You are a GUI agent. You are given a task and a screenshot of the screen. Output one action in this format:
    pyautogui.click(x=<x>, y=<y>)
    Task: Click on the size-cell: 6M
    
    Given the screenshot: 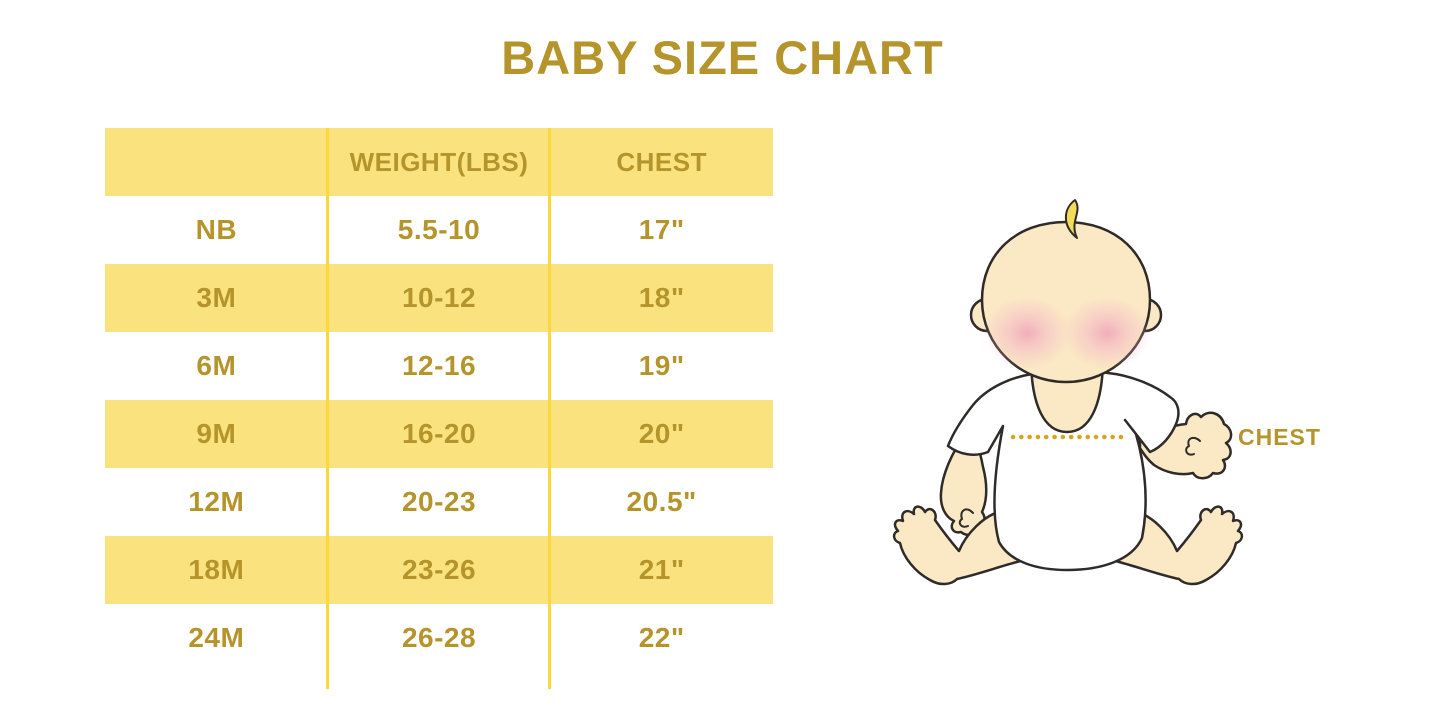 What is the action you would take?
    pyautogui.click(x=216, y=365)
    